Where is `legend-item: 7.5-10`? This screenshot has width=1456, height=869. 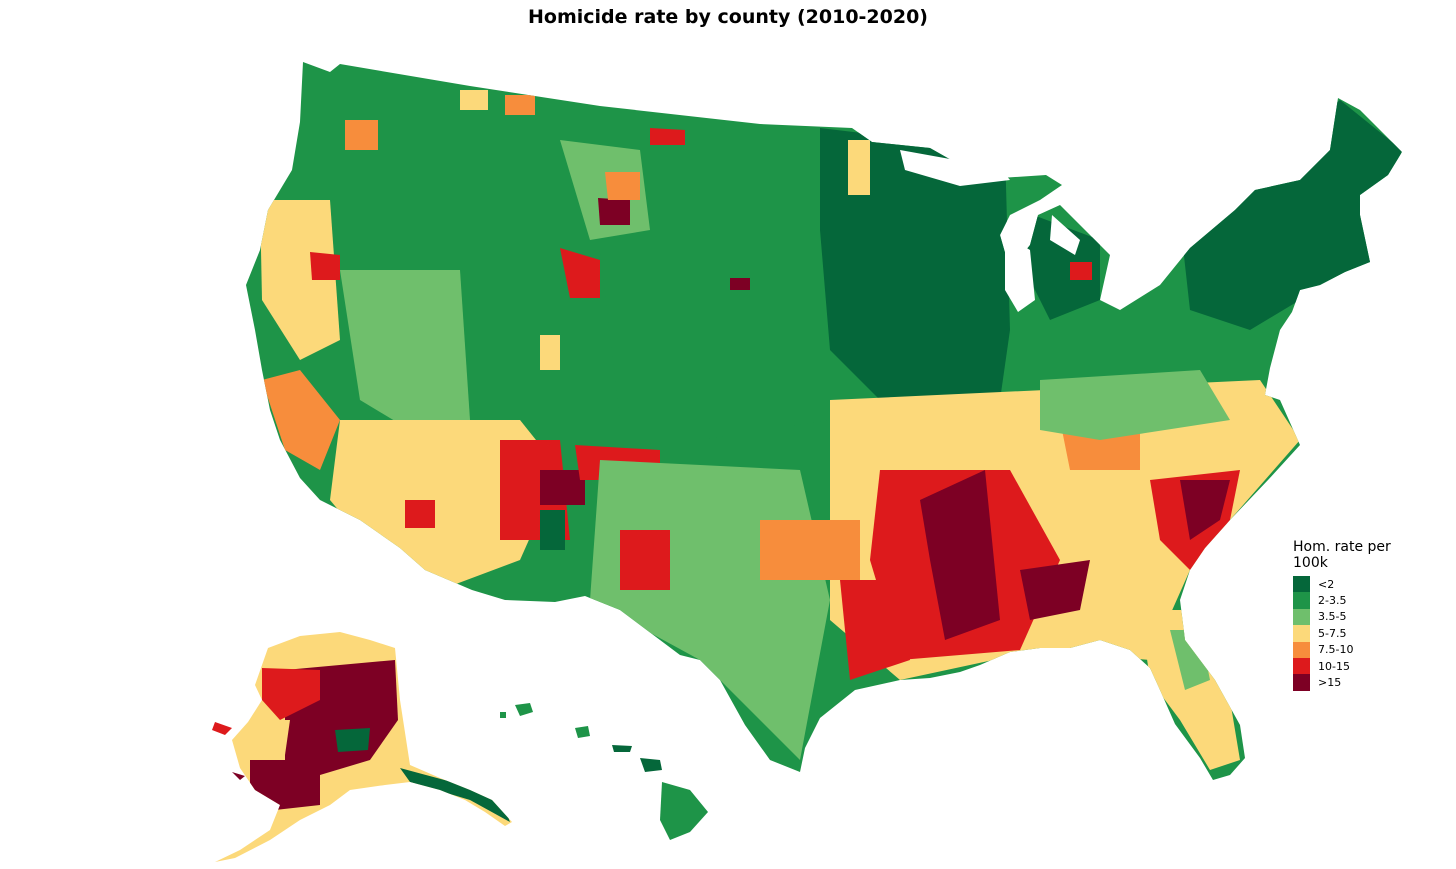 legend-item: 7.5-10 is located at coordinates (1348, 649).